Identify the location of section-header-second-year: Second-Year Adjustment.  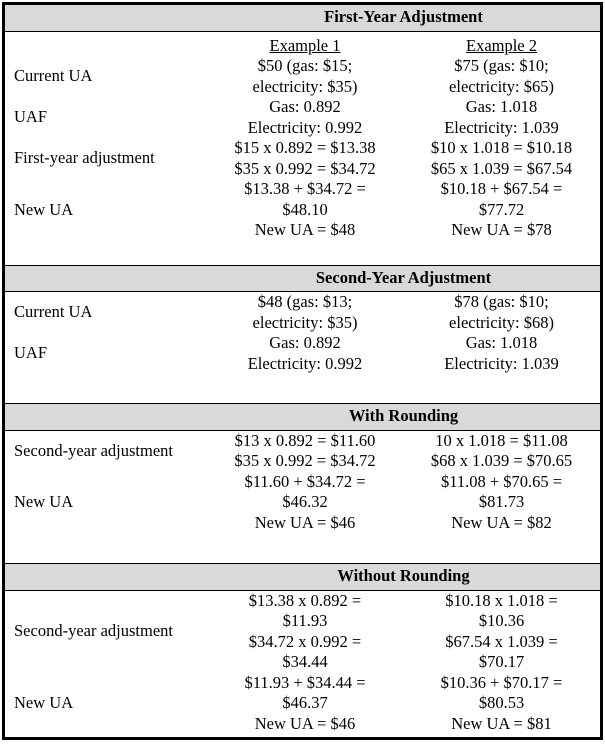
(302, 278).